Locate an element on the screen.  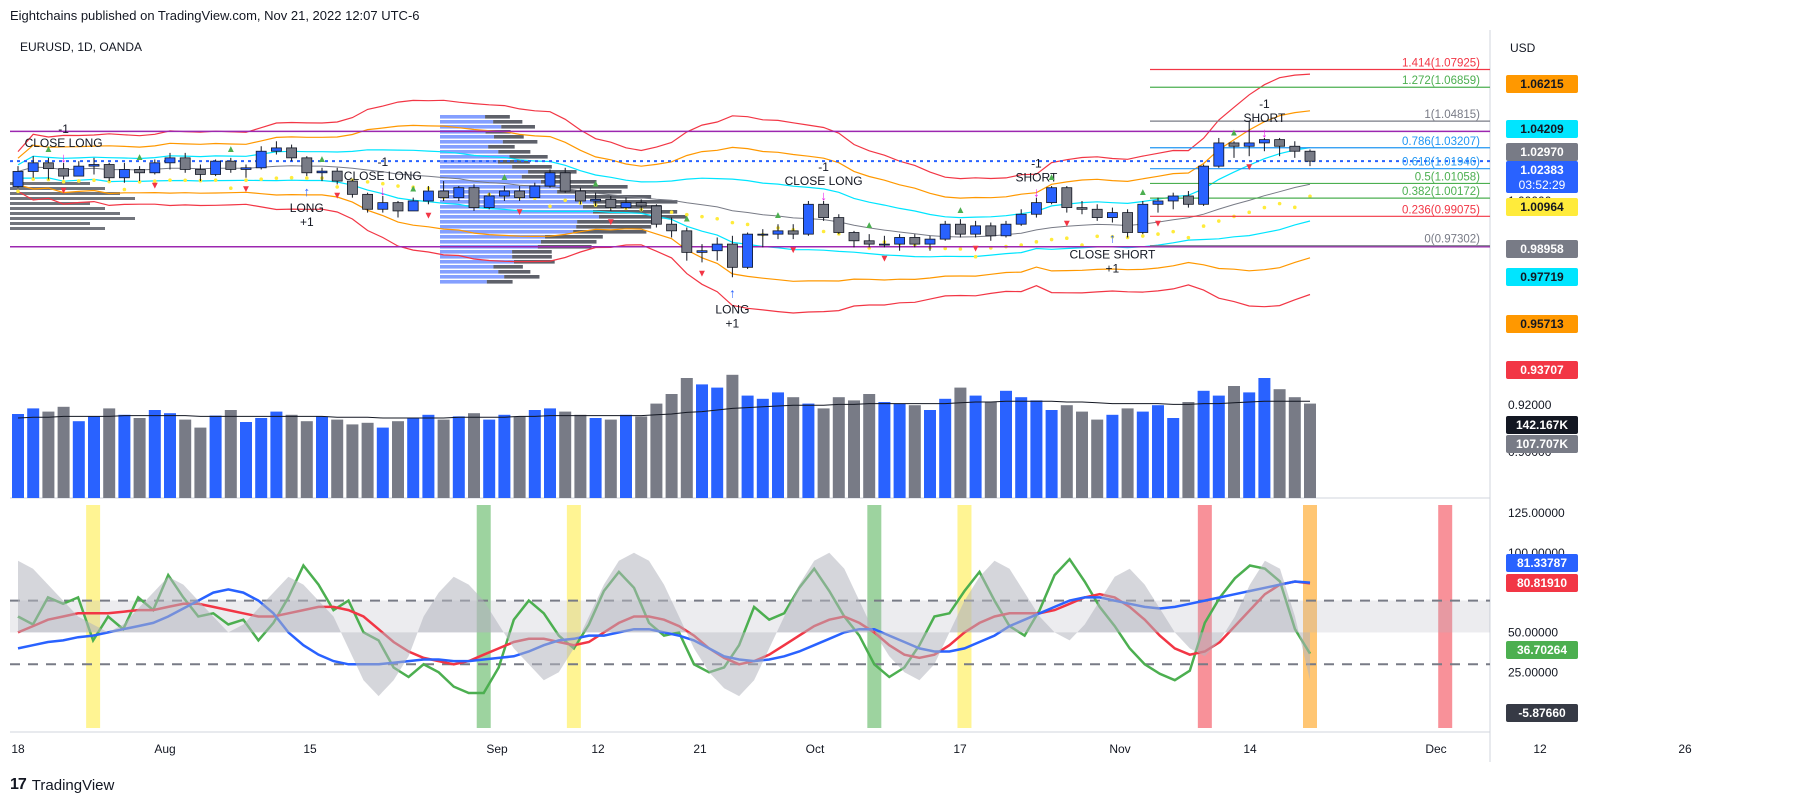
oscillator-tick-label: 25.00000 is located at coordinates (1533, 672).